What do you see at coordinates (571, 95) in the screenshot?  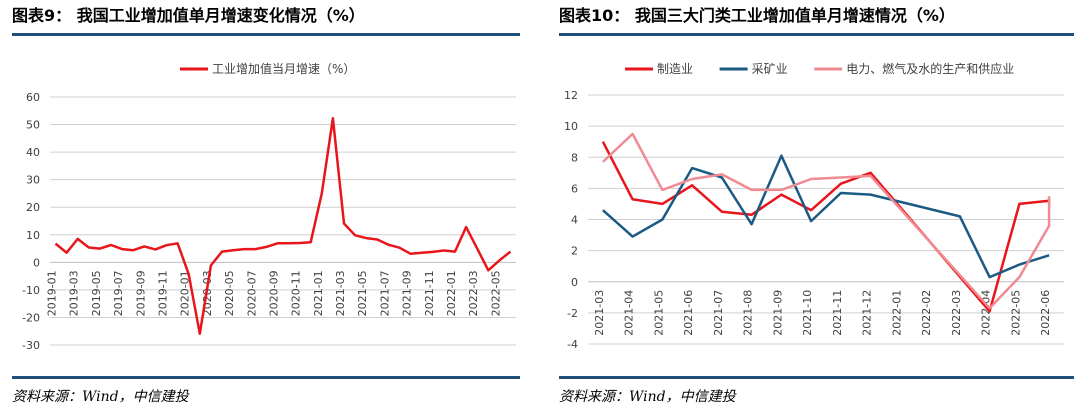 I see `right-y-tick-label: 12` at bounding box center [571, 95].